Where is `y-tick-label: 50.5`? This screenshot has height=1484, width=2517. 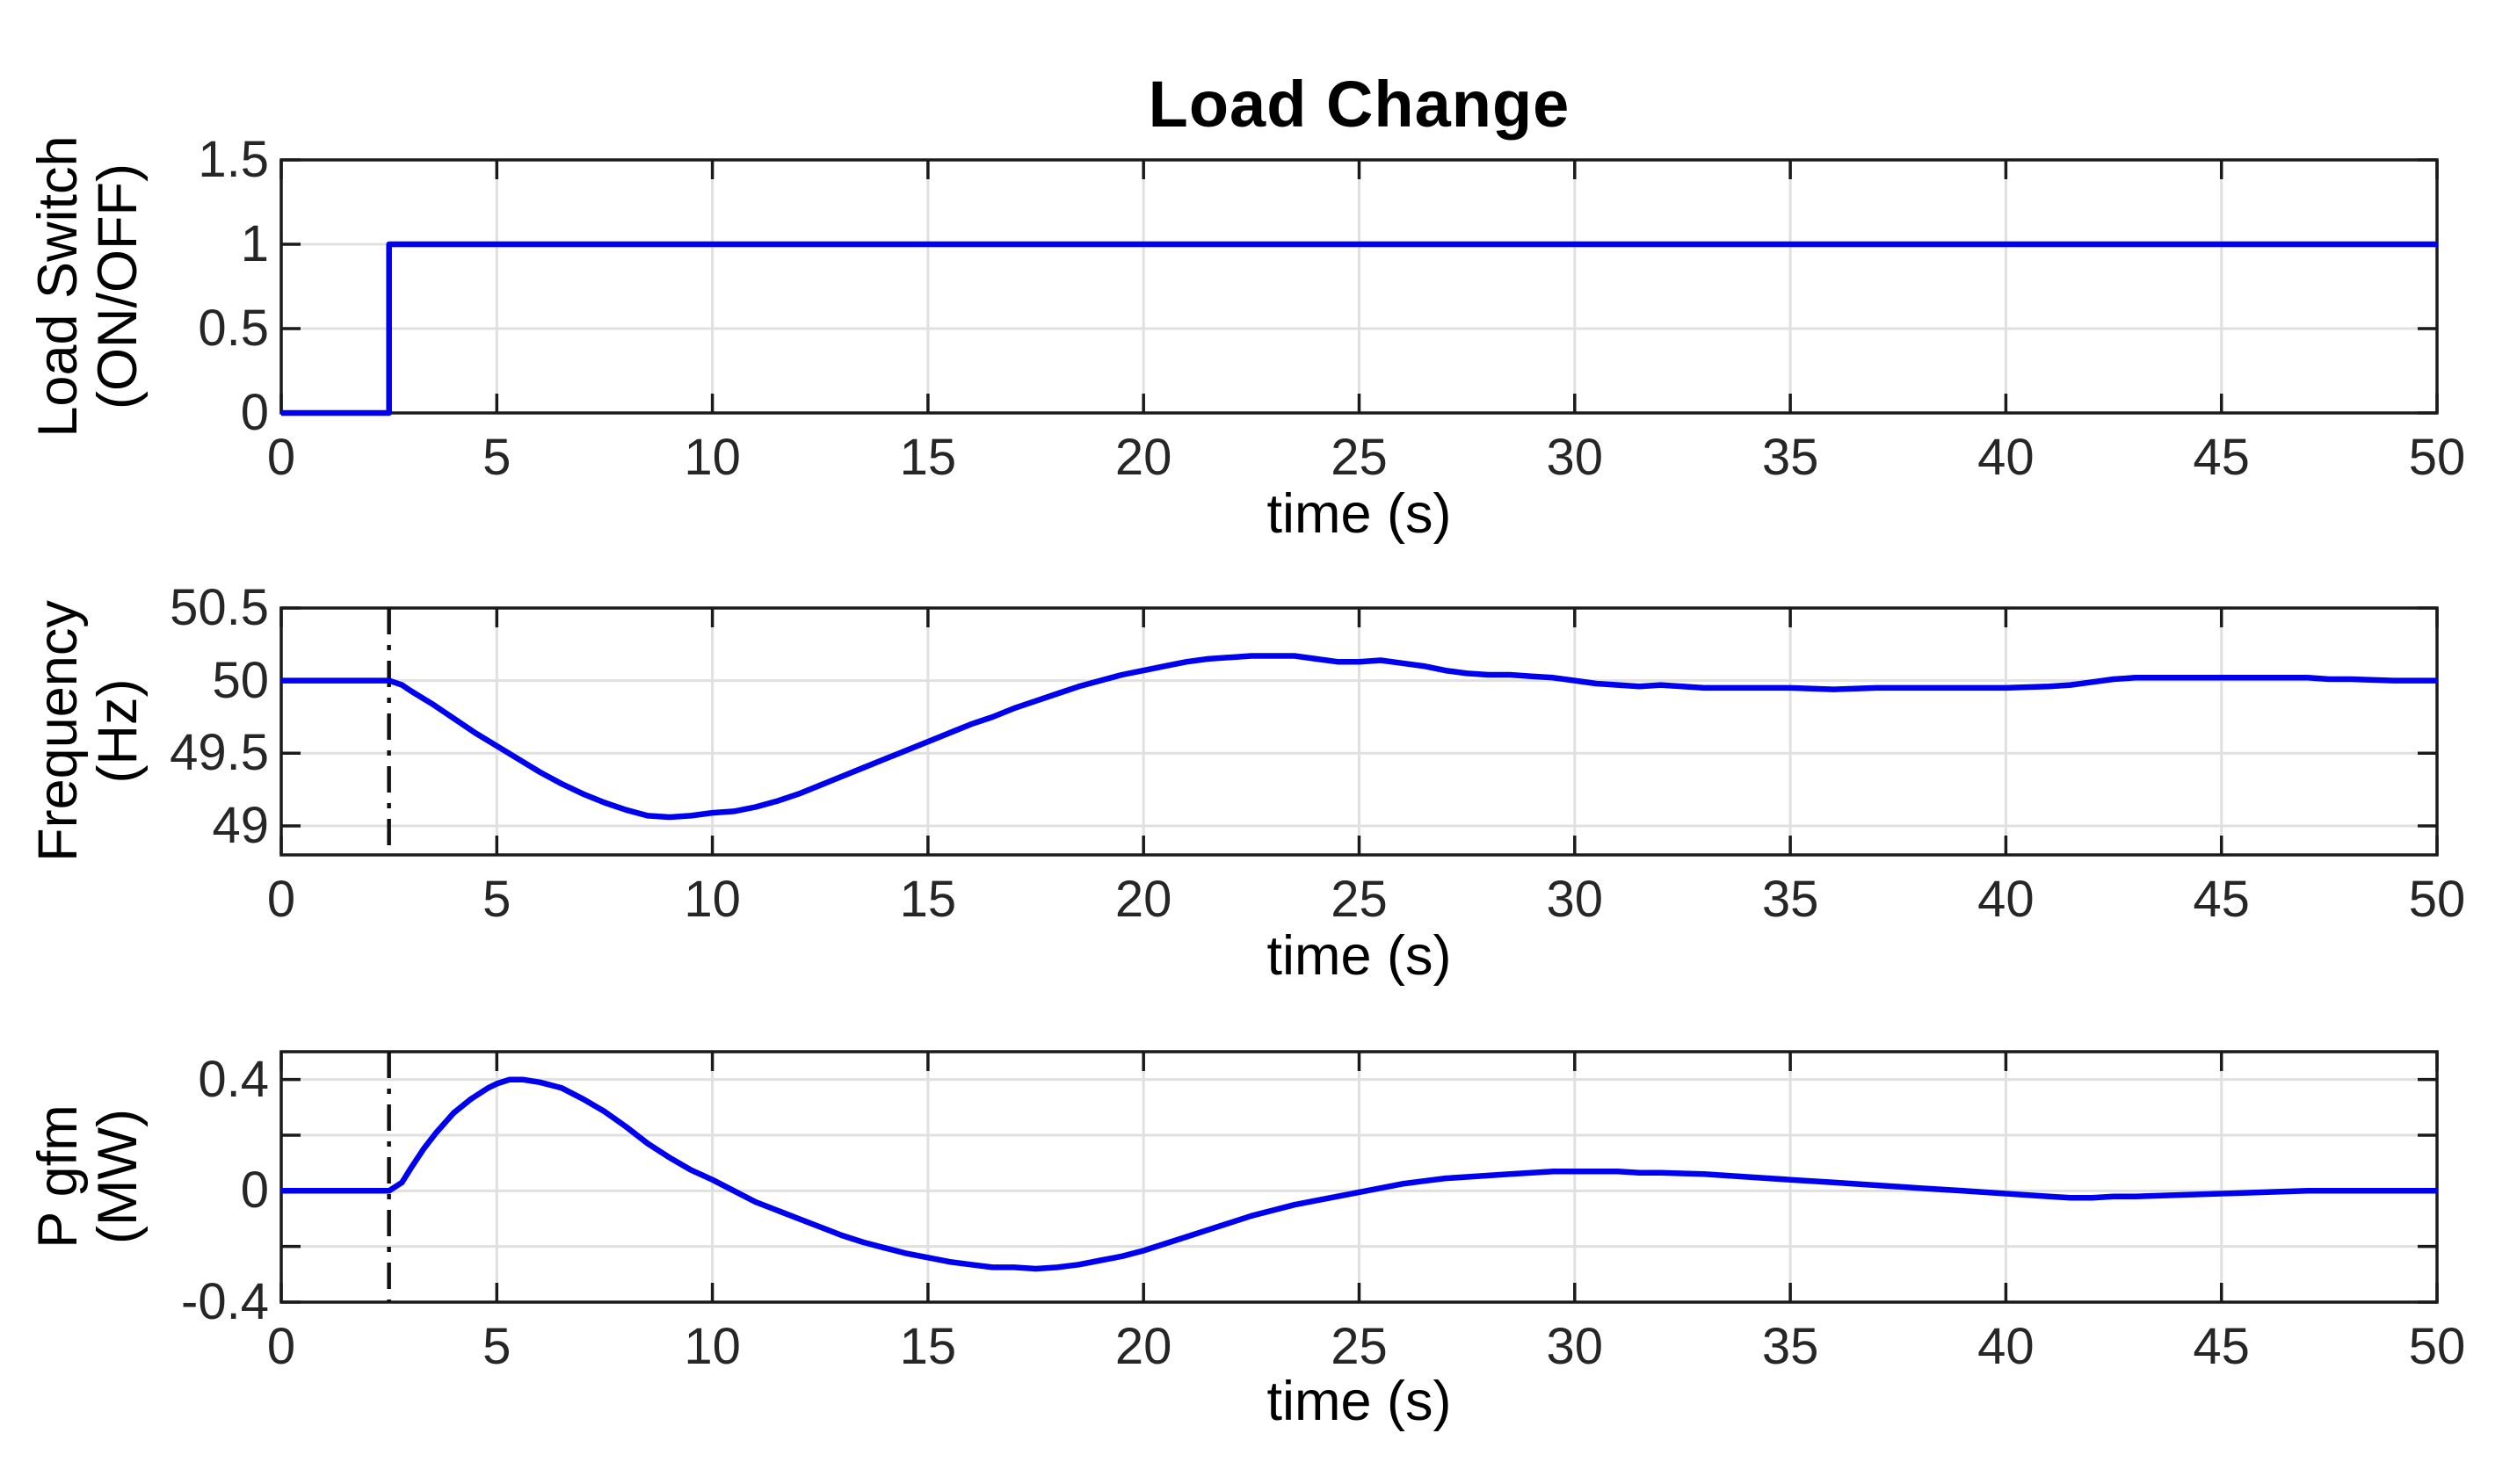 y-tick-label: 50.5 is located at coordinates (220, 608).